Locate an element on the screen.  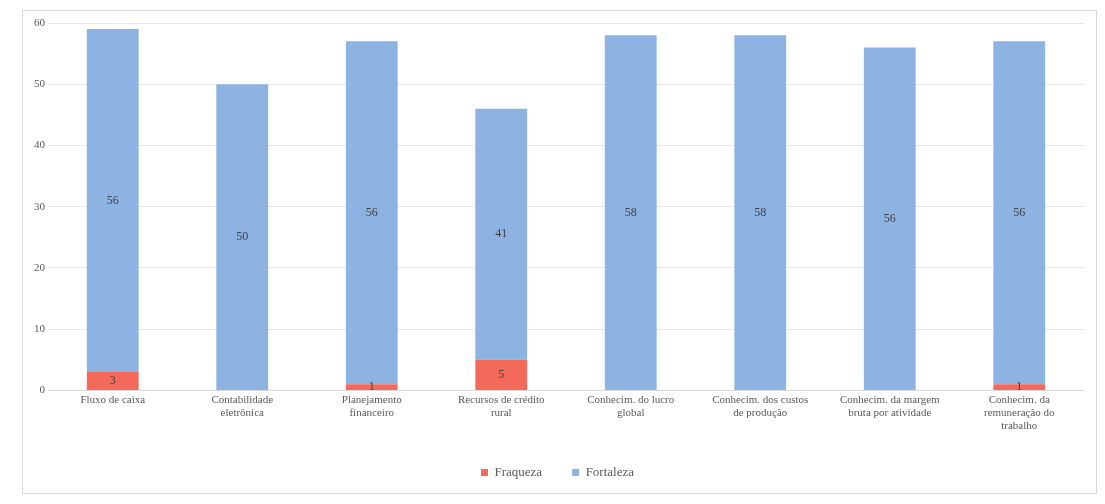
x-tick-label: Conhecim. da margem bruta por atividade is located at coordinates (890, 405).